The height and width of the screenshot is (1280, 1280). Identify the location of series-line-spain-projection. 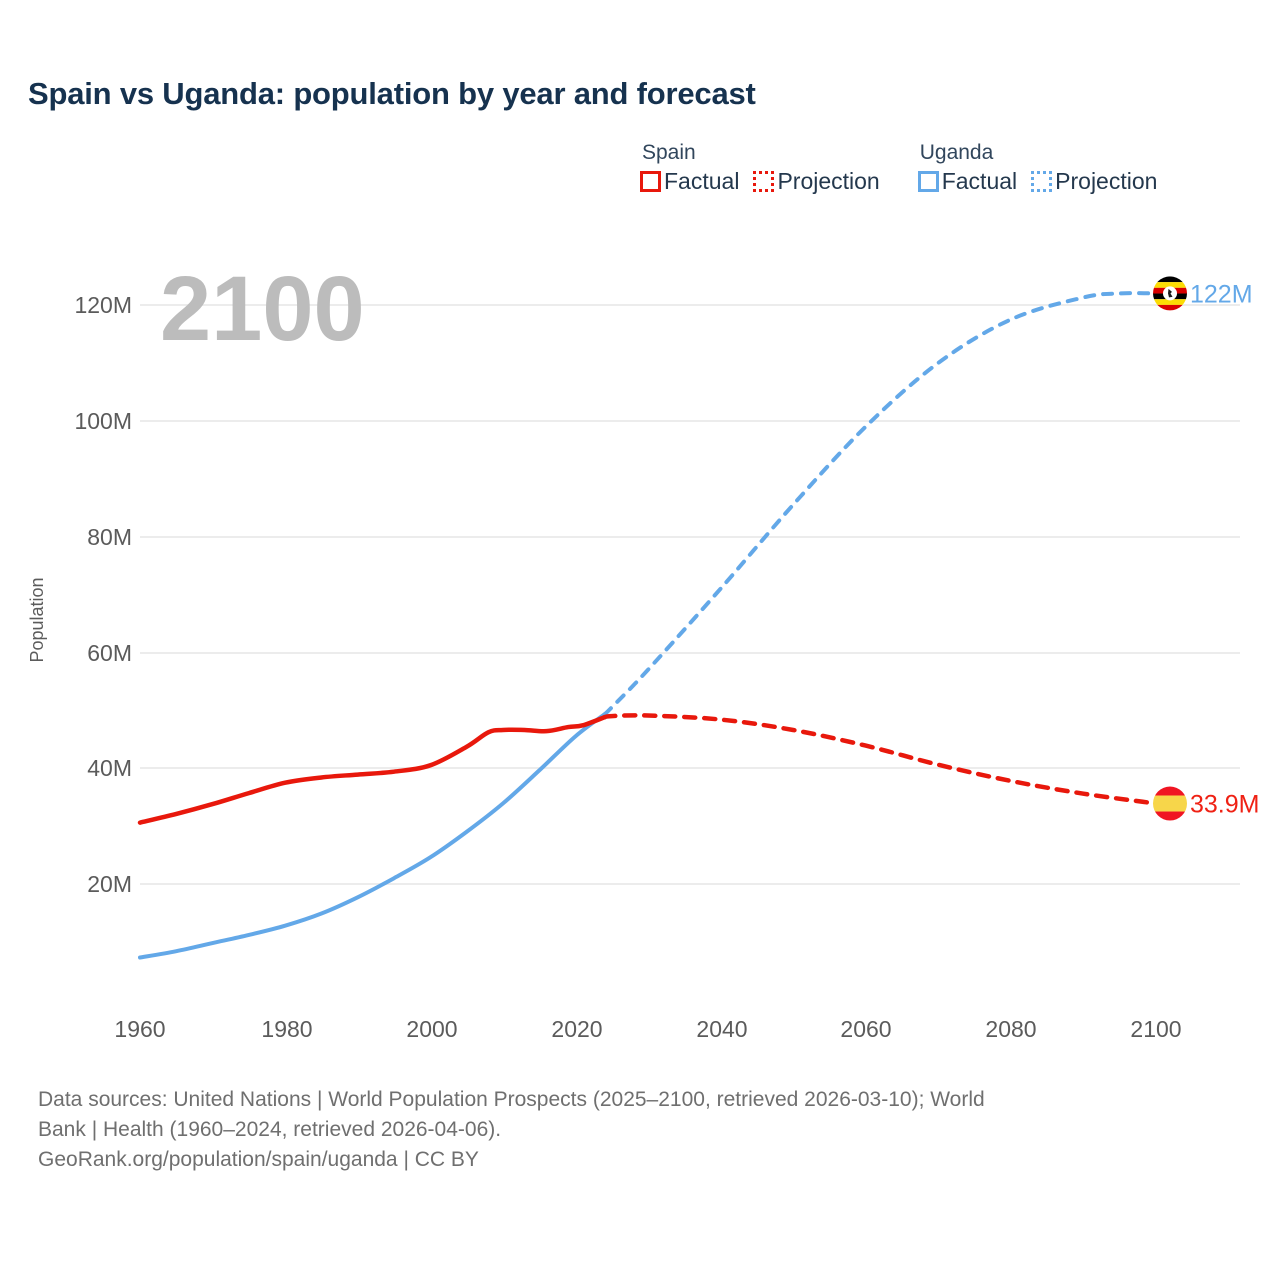
(880, 759).